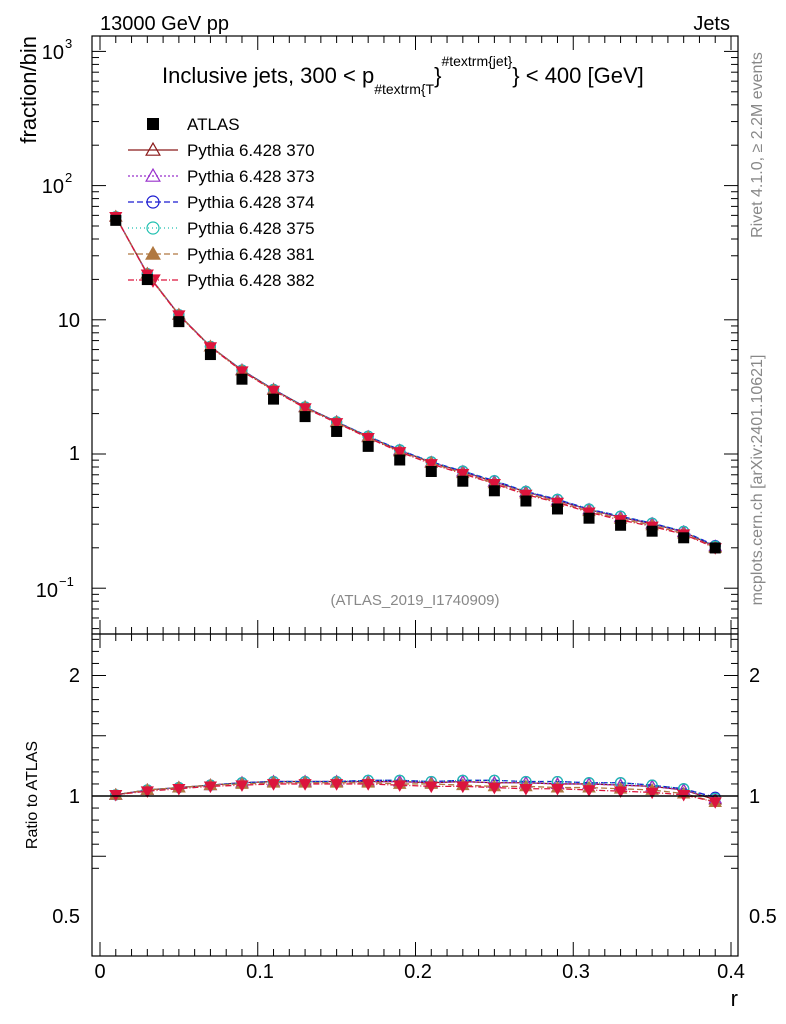  What do you see at coordinates (213, 124) in the screenshot?
I see `legend-label-atlas: ATLAS` at bounding box center [213, 124].